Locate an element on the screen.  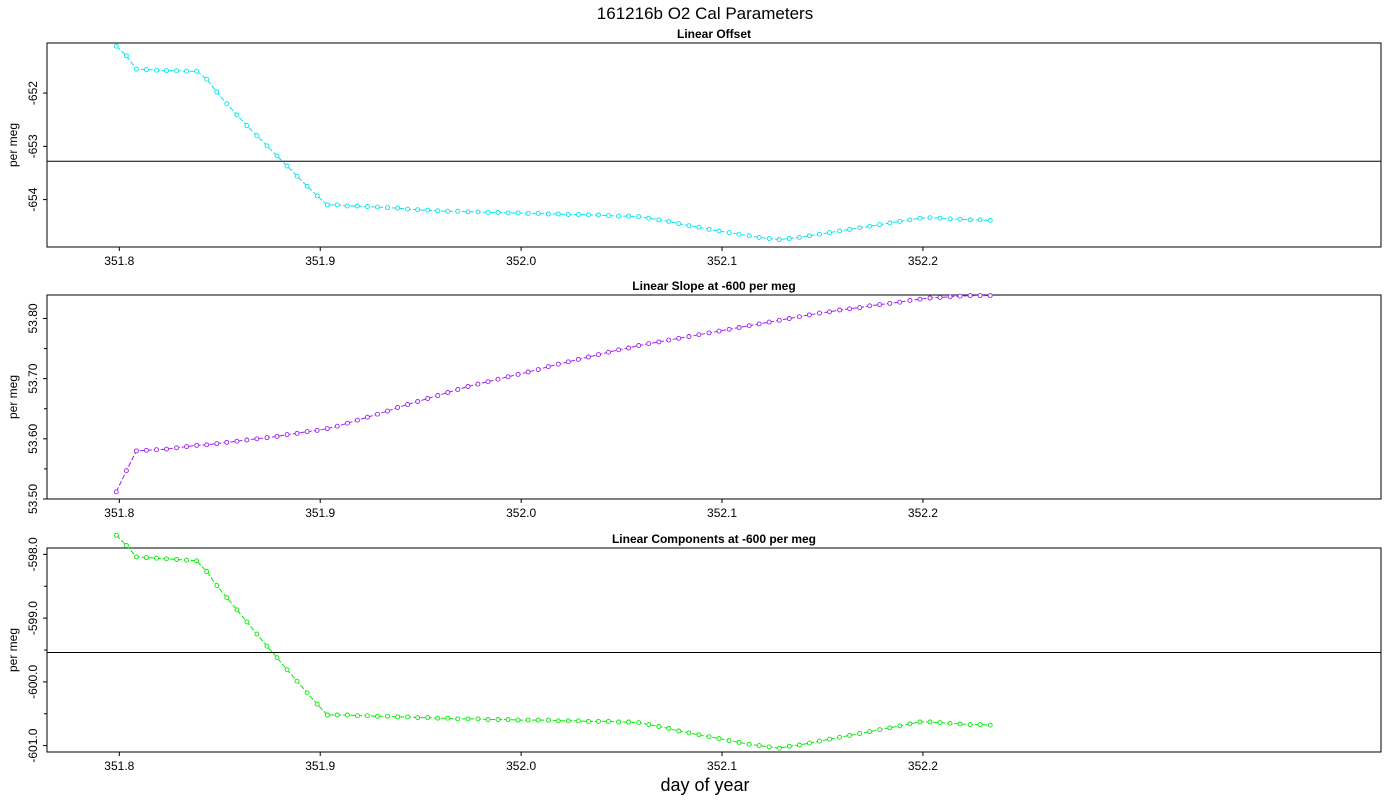
y-tick-label: -654 is located at coordinates (33, 199).